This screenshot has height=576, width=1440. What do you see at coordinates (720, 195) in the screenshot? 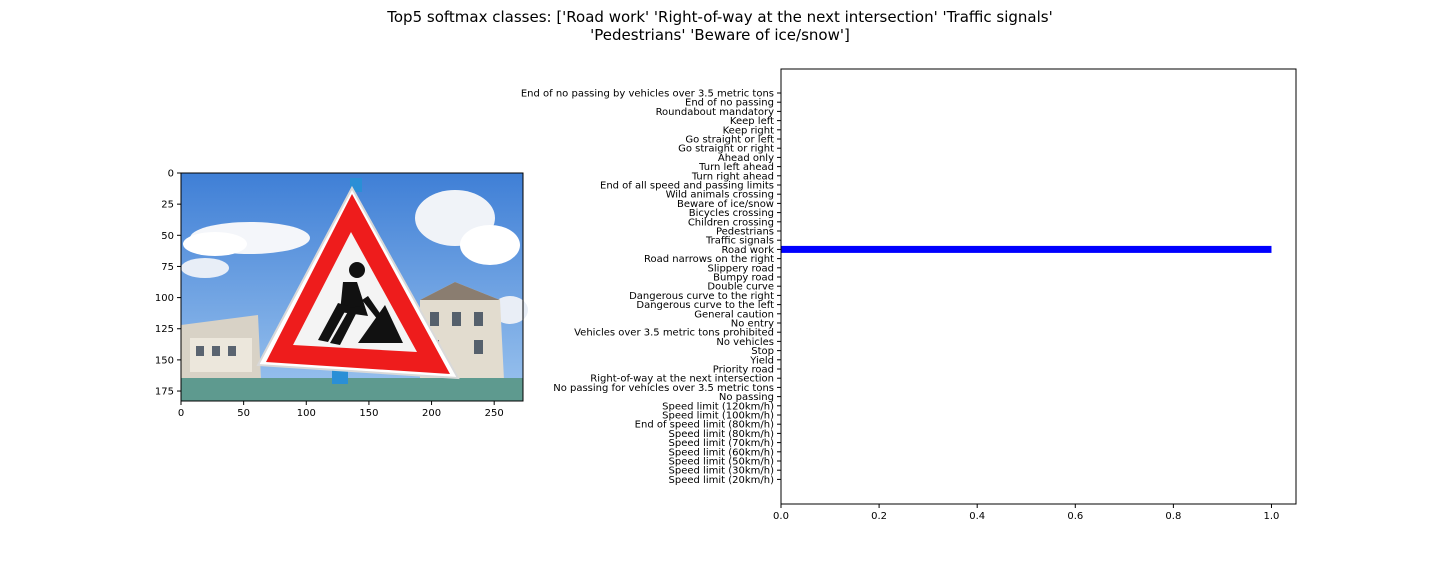
I see `bar-category-label: Wild animals crossing` at bounding box center [720, 195].